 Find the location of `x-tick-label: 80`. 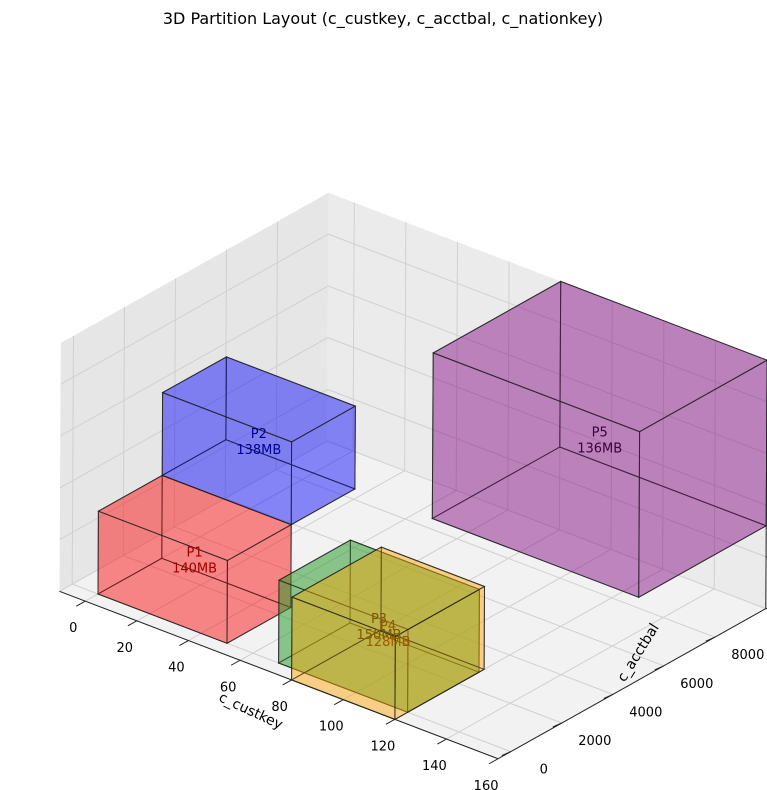

x-tick-label: 80 is located at coordinates (279, 707).